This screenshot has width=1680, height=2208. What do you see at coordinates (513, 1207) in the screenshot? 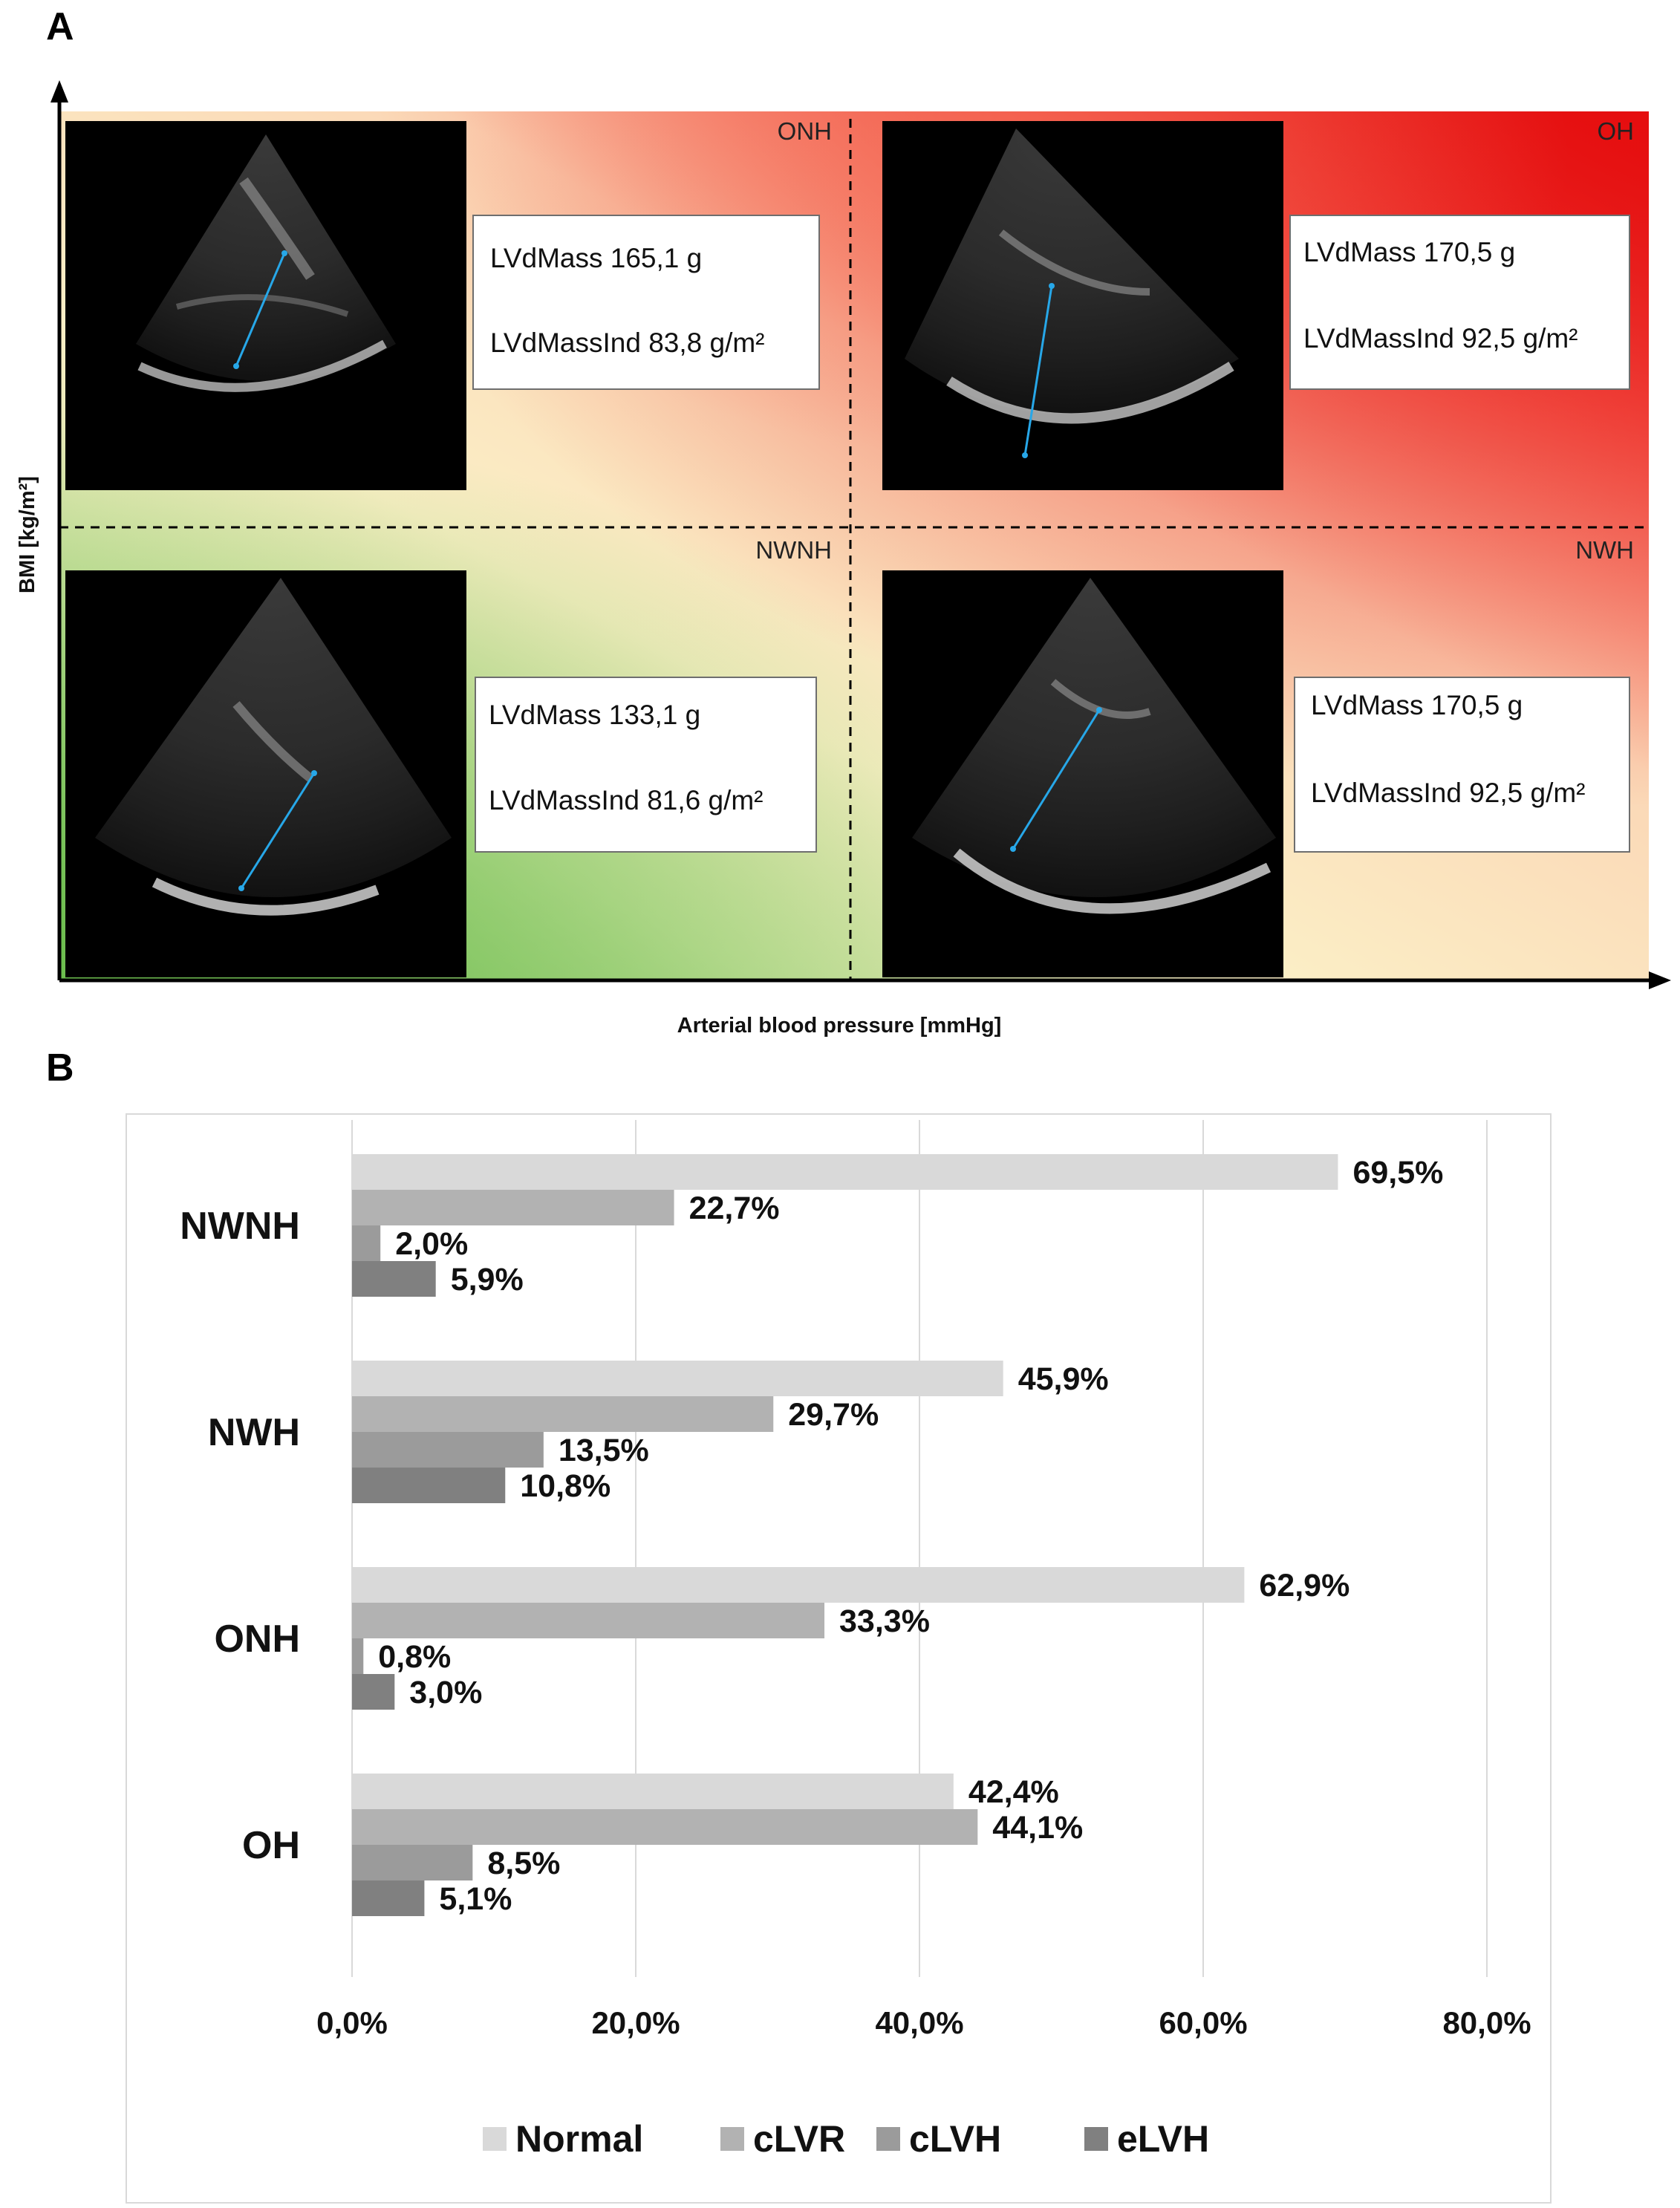
I see `bar-clvr-nwnh` at bounding box center [513, 1207].